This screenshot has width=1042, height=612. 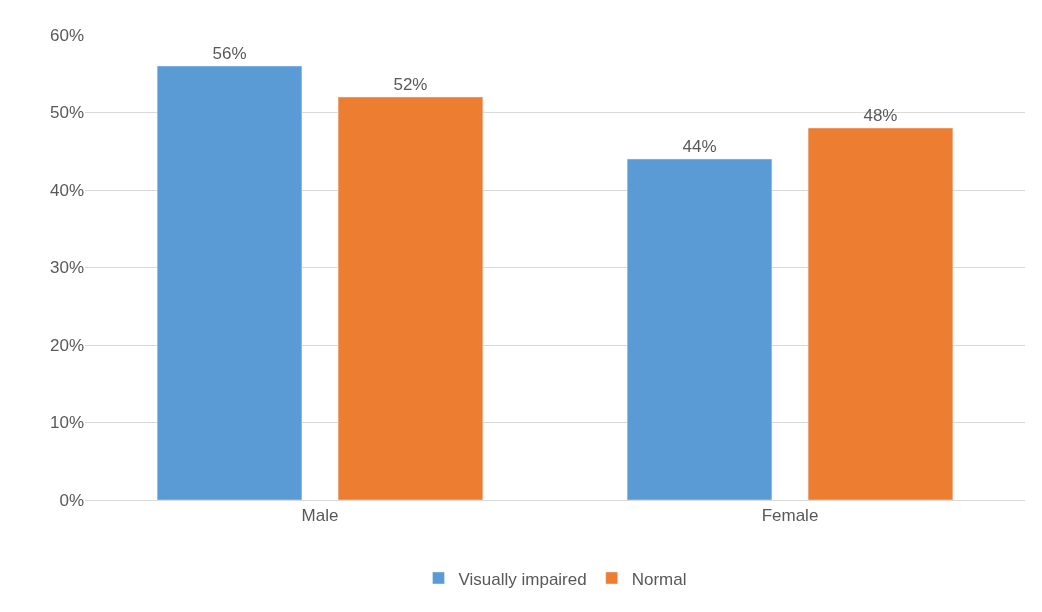 What do you see at coordinates (66, 35) in the screenshot?
I see `y-tick-label: 60%` at bounding box center [66, 35].